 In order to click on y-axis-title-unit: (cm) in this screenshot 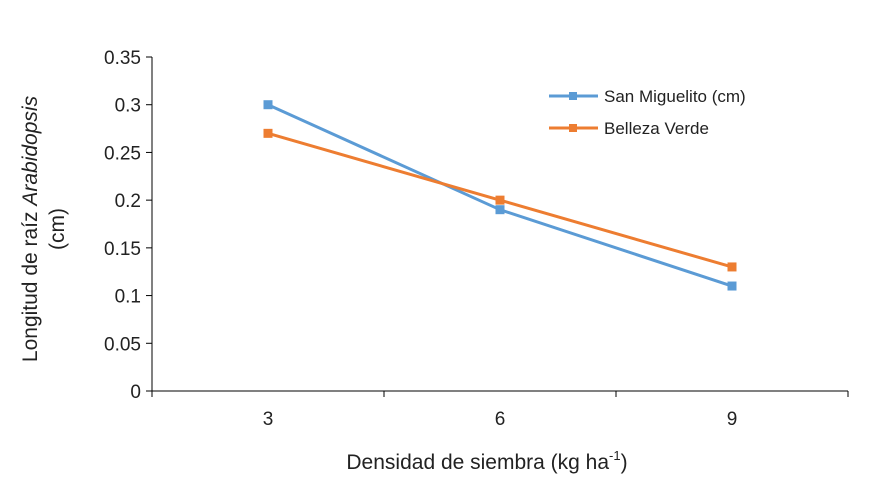, I will do `click(57, 229)`.